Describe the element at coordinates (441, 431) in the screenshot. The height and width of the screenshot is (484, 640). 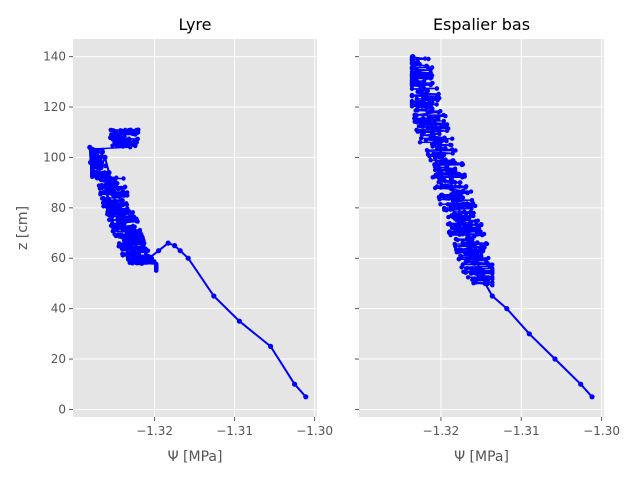
I see `x-tick-label: −1.32` at that location.